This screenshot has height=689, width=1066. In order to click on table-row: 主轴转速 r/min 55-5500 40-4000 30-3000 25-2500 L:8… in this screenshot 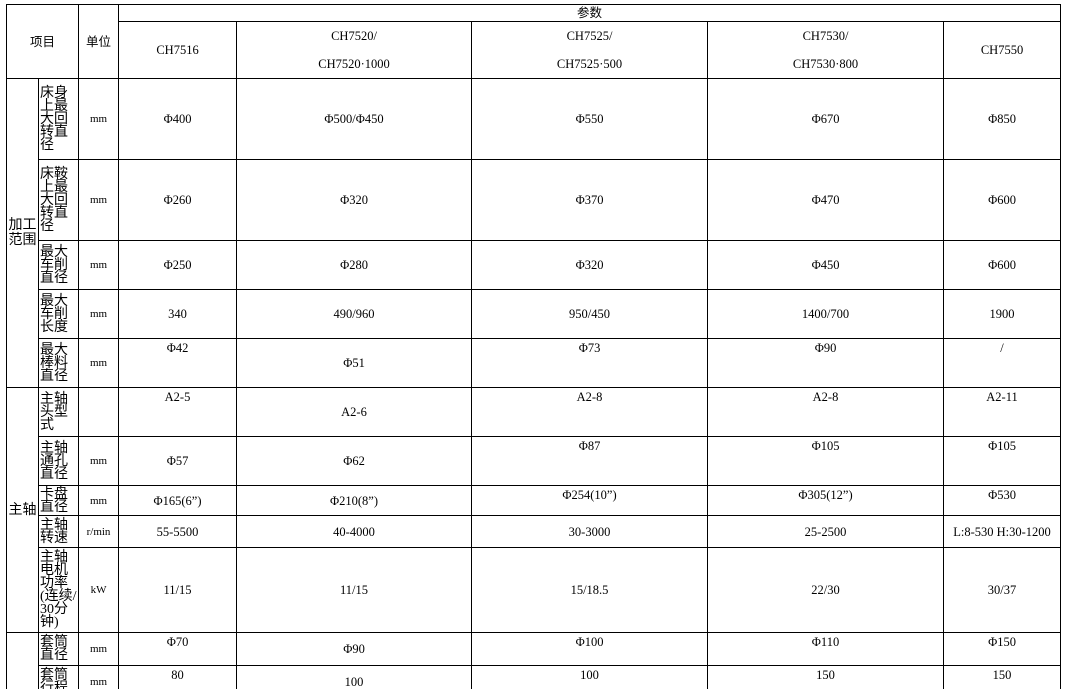, I will do `click(534, 531)`.